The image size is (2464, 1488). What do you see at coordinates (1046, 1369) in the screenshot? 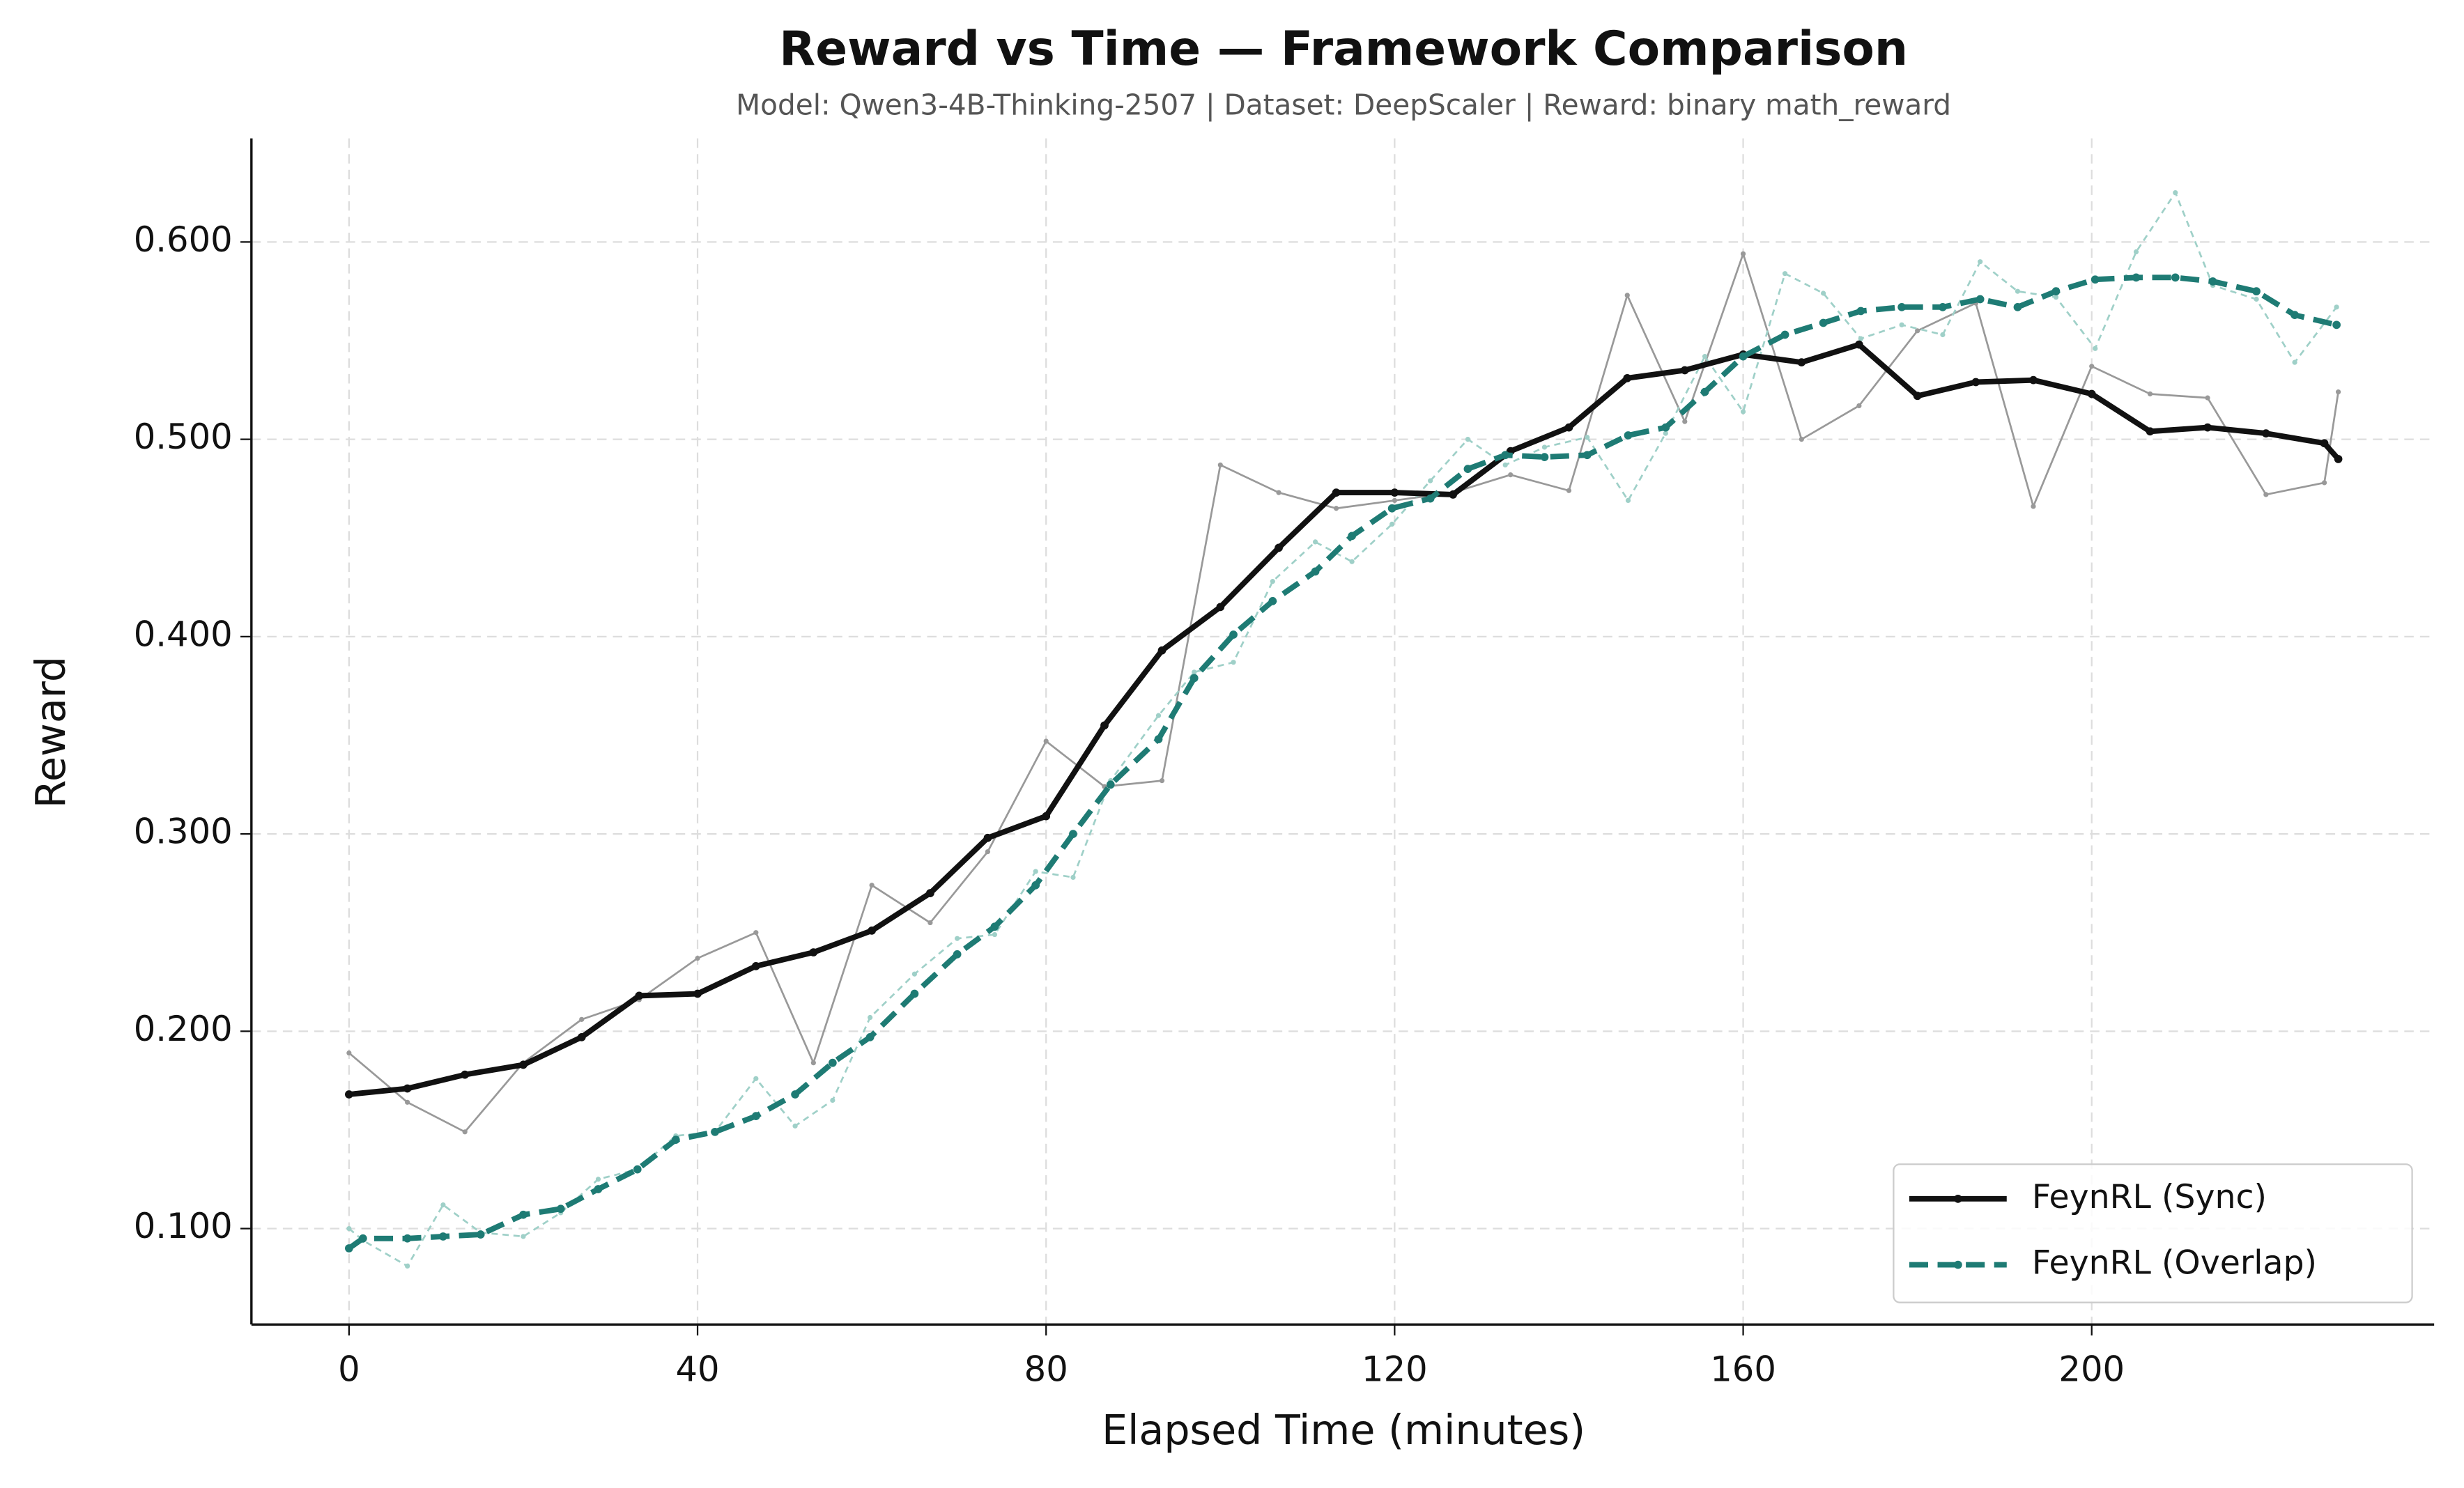
I see `x-tick-label: 80` at bounding box center [1046, 1369].